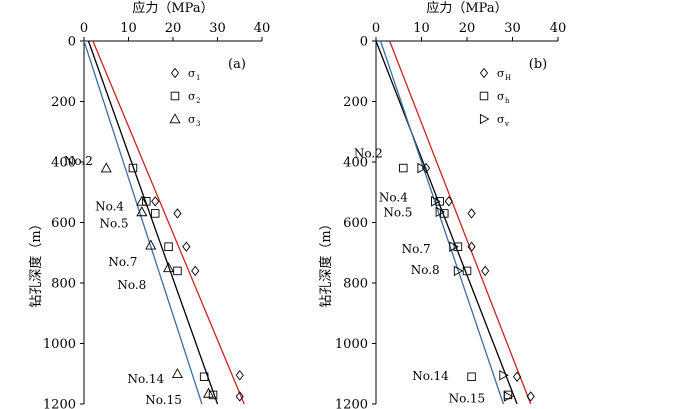  What do you see at coordinates (198, 124) in the screenshot?
I see `legend-subscript: 3` at bounding box center [198, 124].